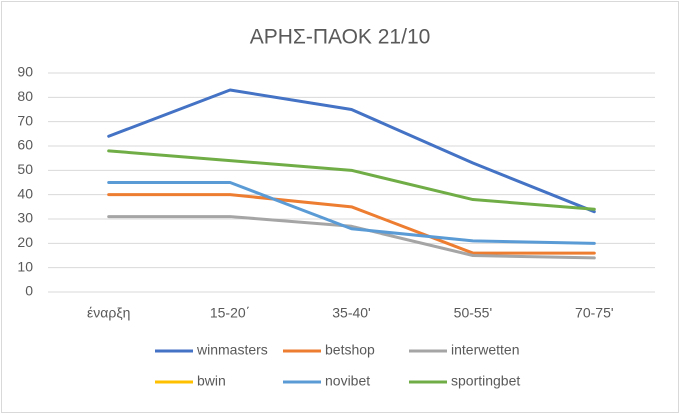  Describe the element at coordinates (340, 37) in the screenshot. I see `chart-title: ΑΡΗΣ-ΠΑΟΚ 21/10` at that location.